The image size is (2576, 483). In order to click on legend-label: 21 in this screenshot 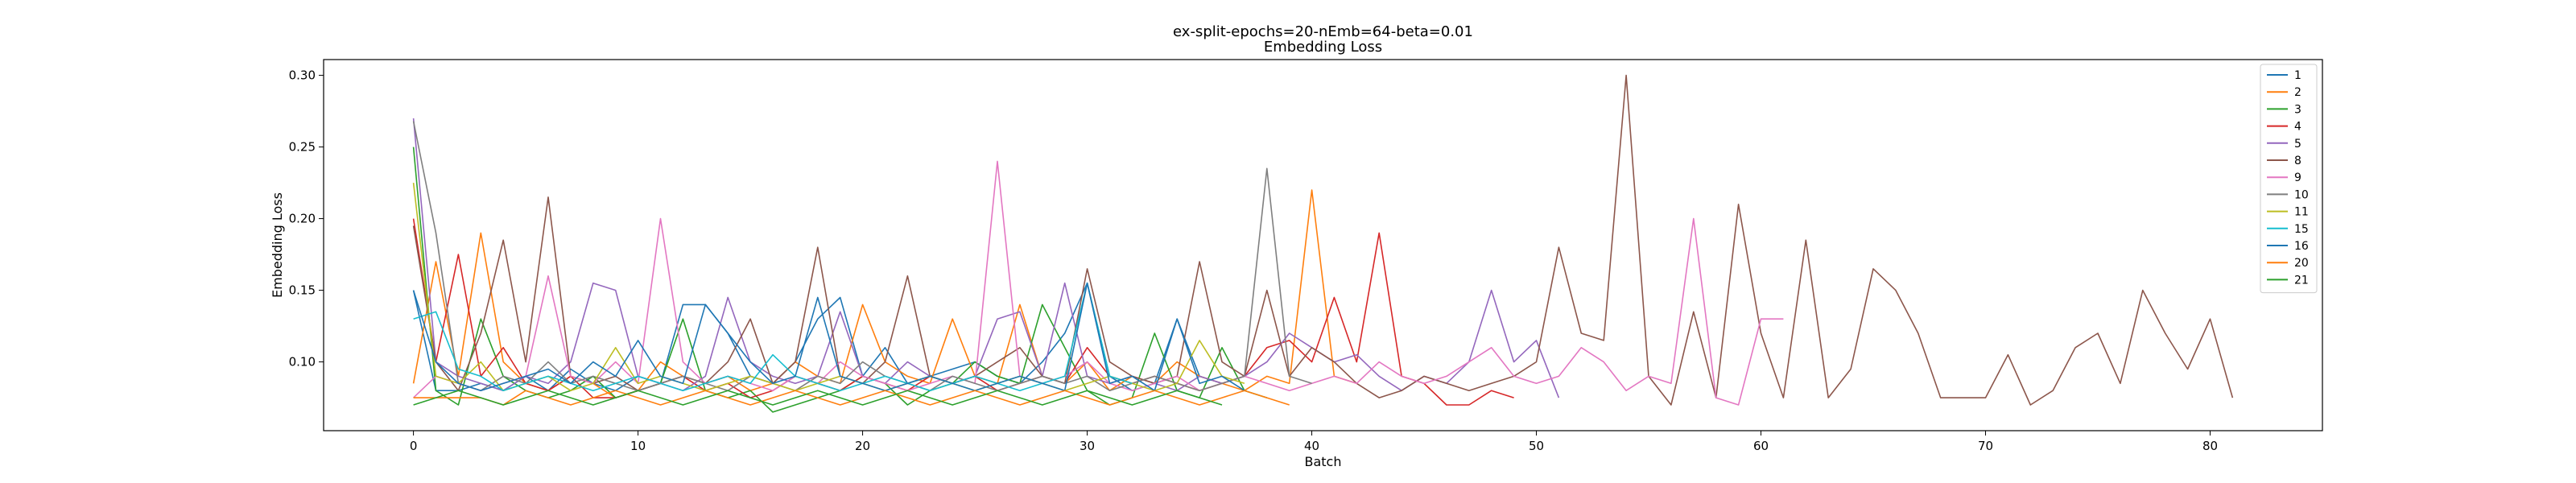, I will do `click(2301, 280)`.